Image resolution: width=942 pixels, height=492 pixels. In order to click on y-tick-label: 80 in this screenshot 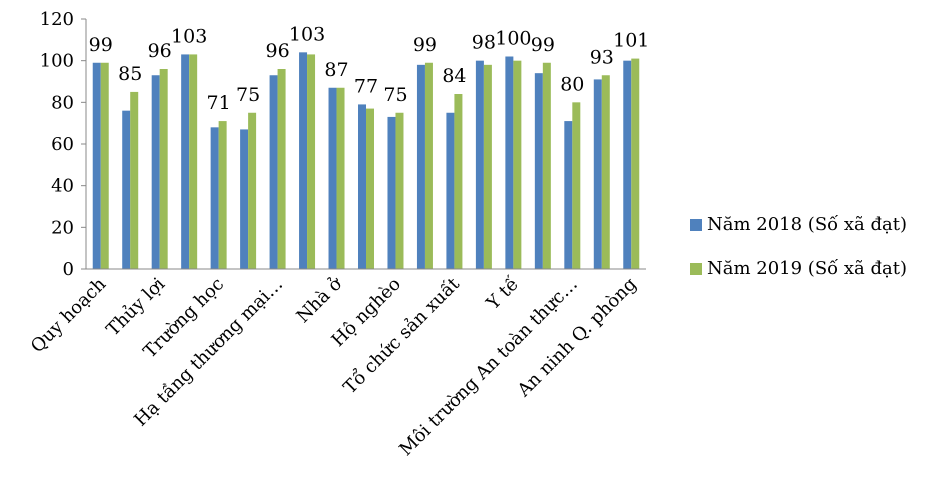, I will do `click(62, 102)`.